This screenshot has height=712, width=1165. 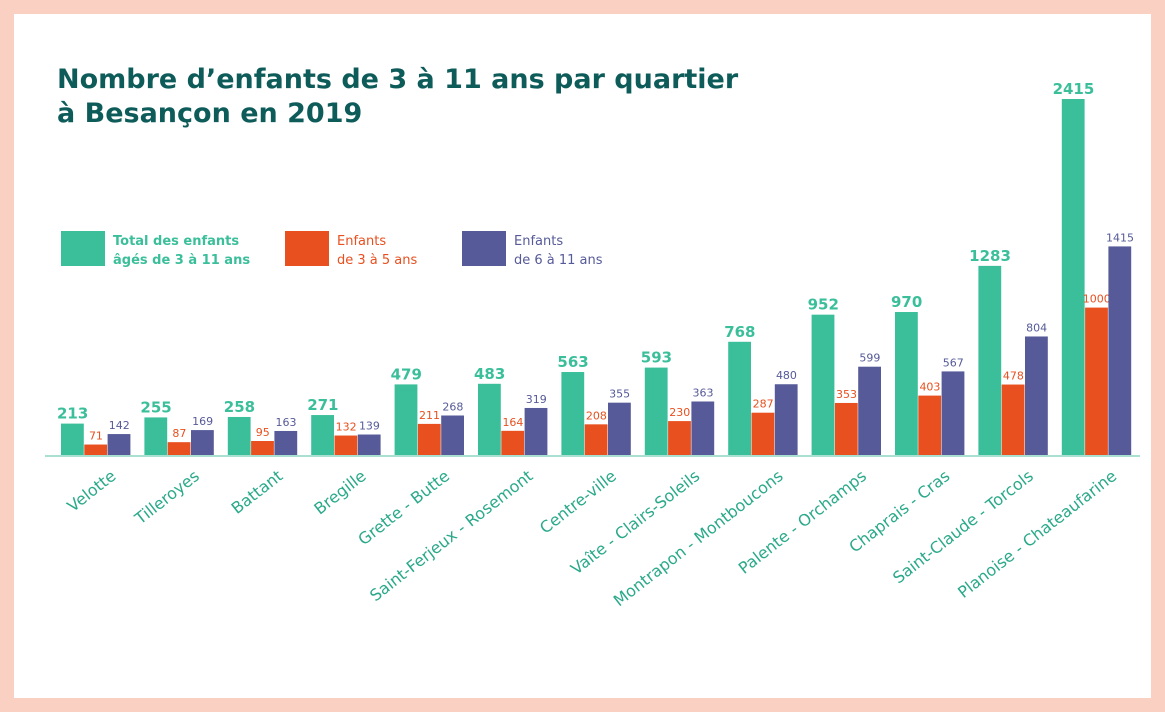 What do you see at coordinates (286, 422) in the screenshot?
I see `value-label: 163` at bounding box center [286, 422].